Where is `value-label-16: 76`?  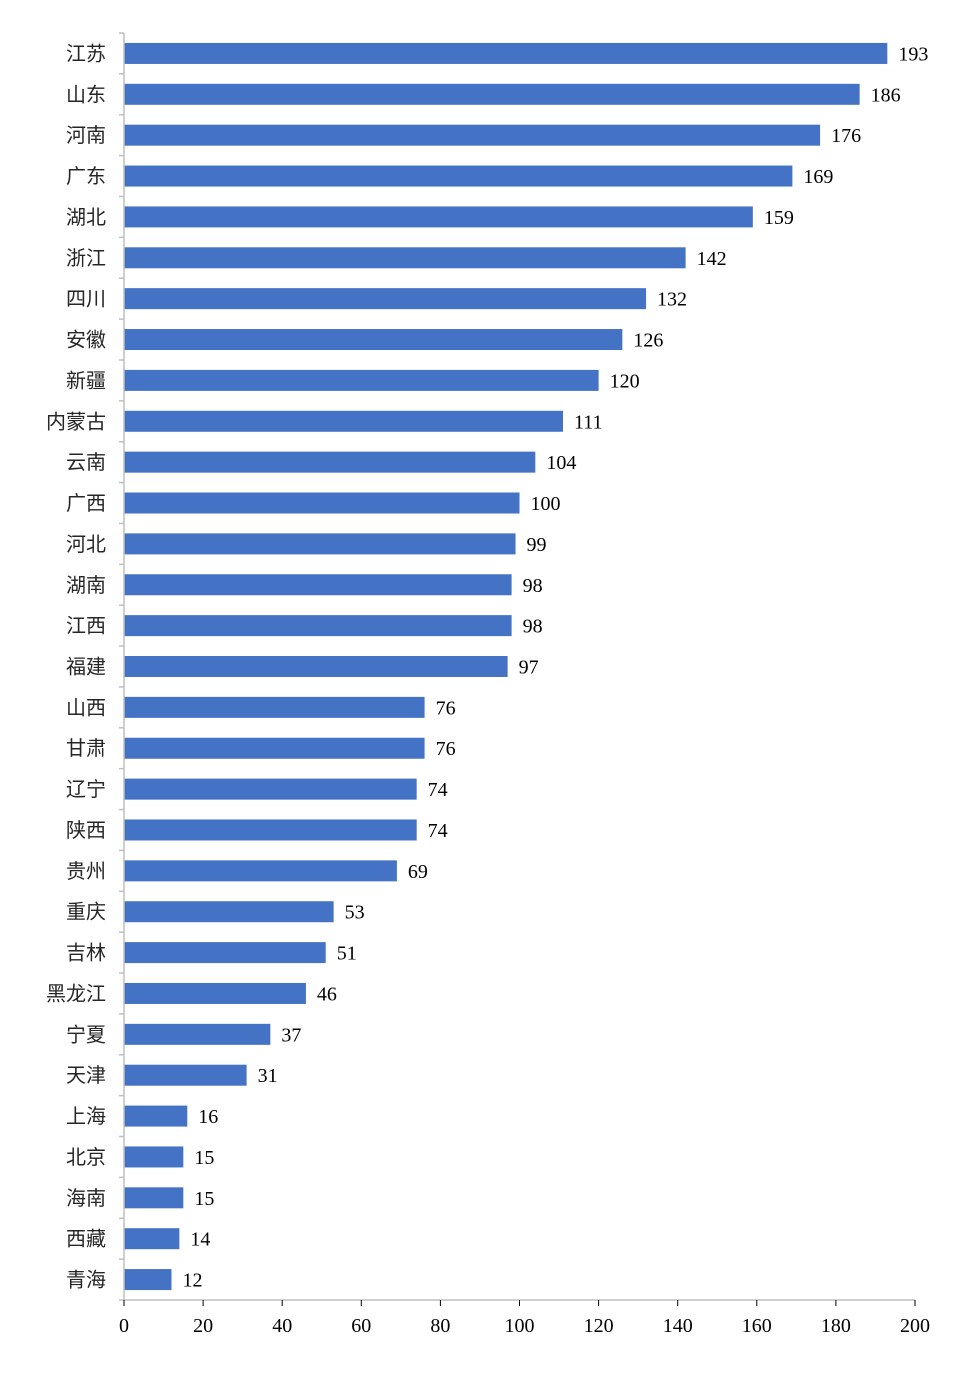 value-label-16: 76 is located at coordinates (446, 708).